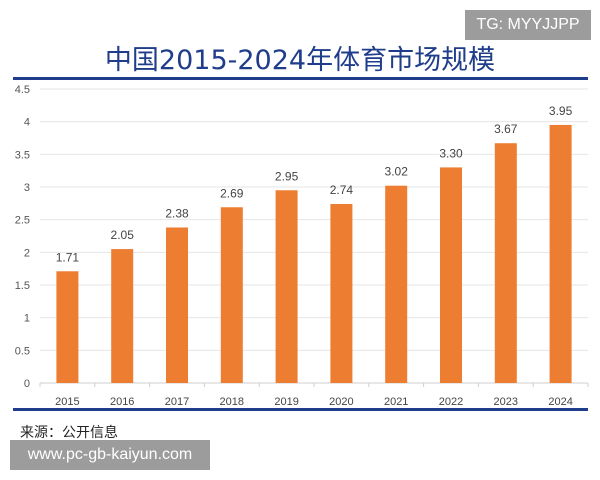 Image resolution: width=600 pixels, height=480 pixels. Describe the element at coordinates (22, 155) in the screenshot. I see `y-tick-label: 3.5` at that location.